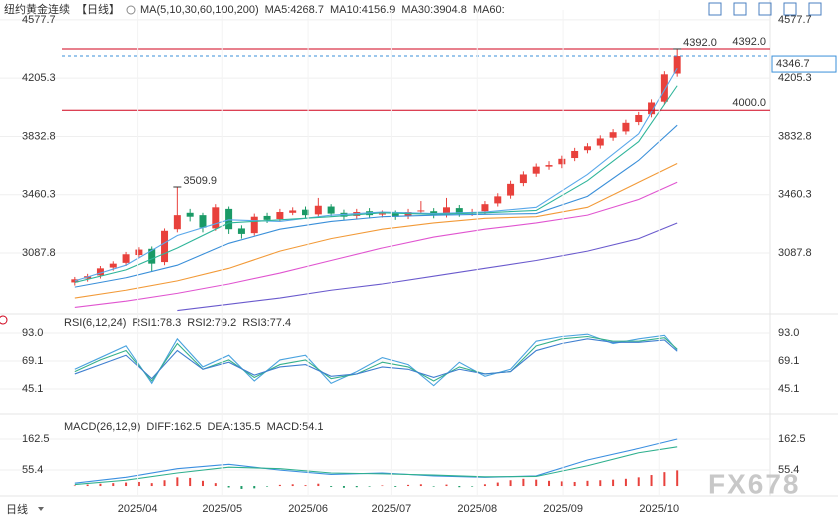 Image resolution: width=838 pixels, height=520 pixels. I want to click on settings-icon, so click(4, 320).